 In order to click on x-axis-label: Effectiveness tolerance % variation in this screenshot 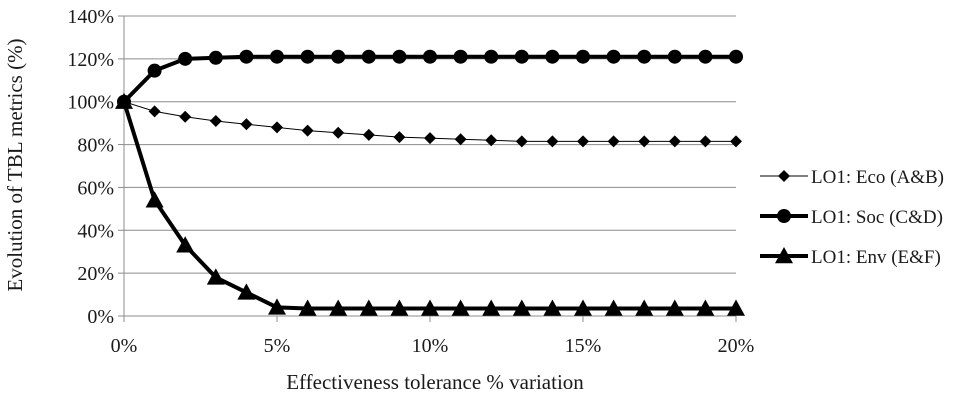, I will do `click(435, 382)`.